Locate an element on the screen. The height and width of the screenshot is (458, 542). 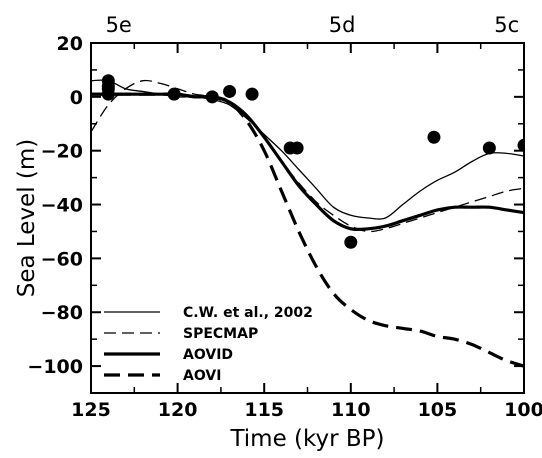
x-axis-title: Time (kyr BP) is located at coordinates (306, 439).